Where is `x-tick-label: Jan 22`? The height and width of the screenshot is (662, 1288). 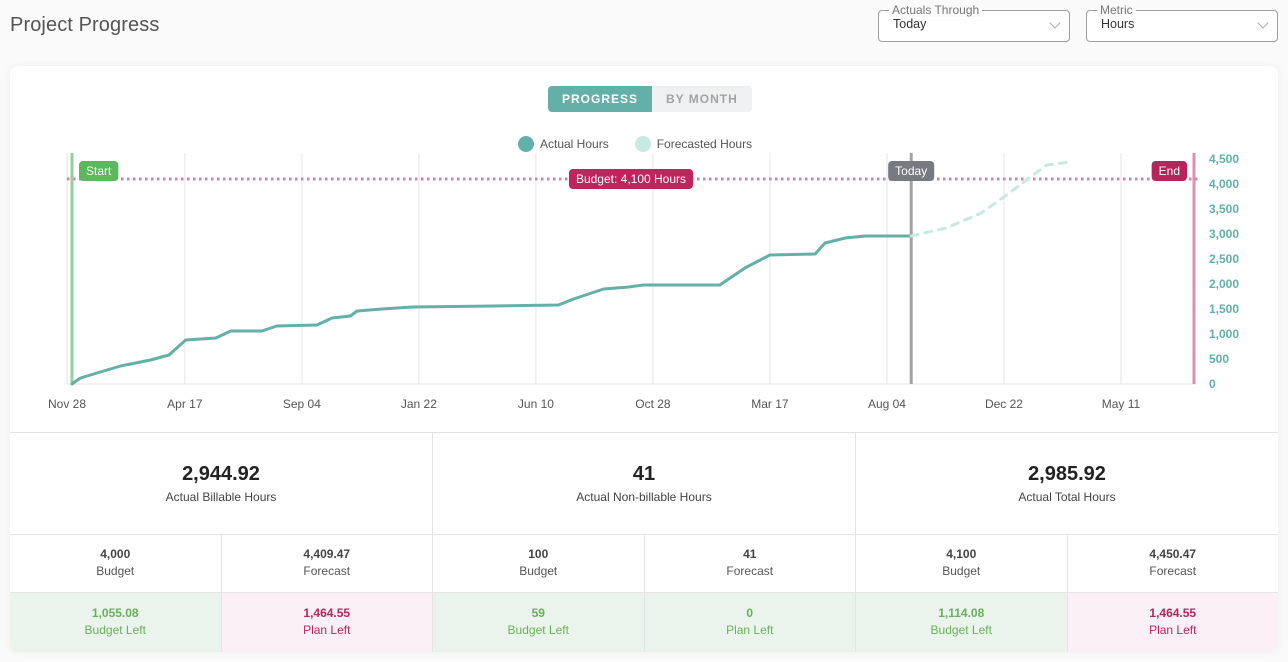 x-tick-label: Jan 22 is located at coordinates (419, 404).